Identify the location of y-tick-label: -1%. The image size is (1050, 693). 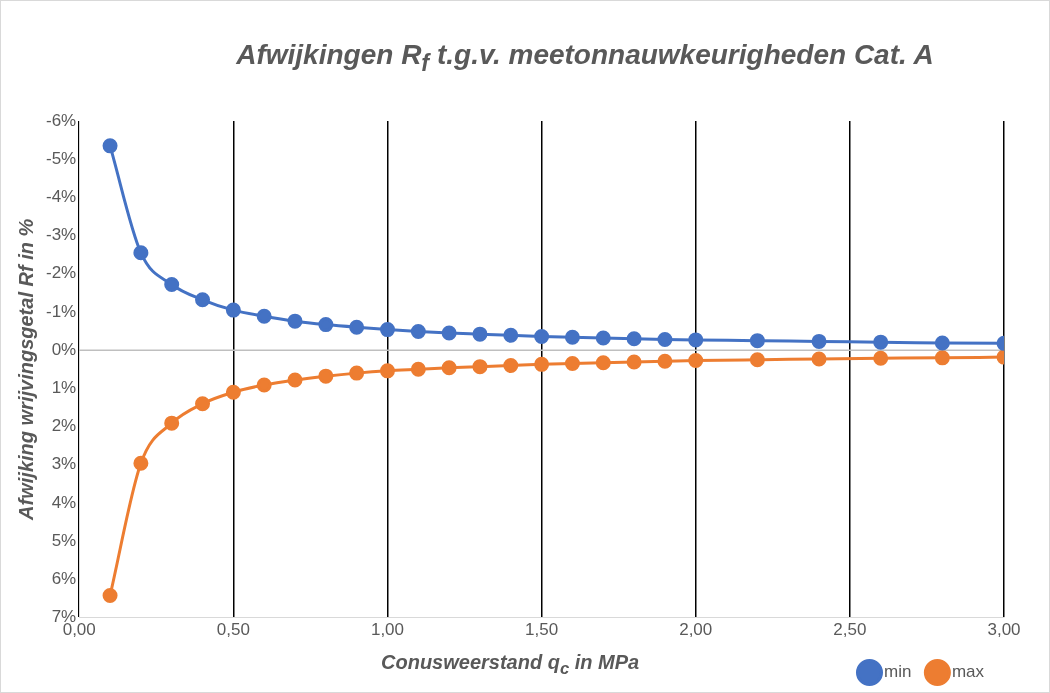
(61, 311).